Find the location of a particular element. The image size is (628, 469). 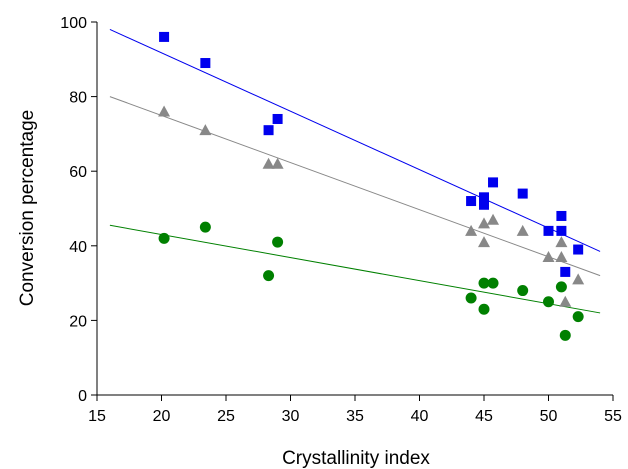

x-ticks: 15 20 25 30 35 40 45 50 55 is located at coordinates (355, 410).